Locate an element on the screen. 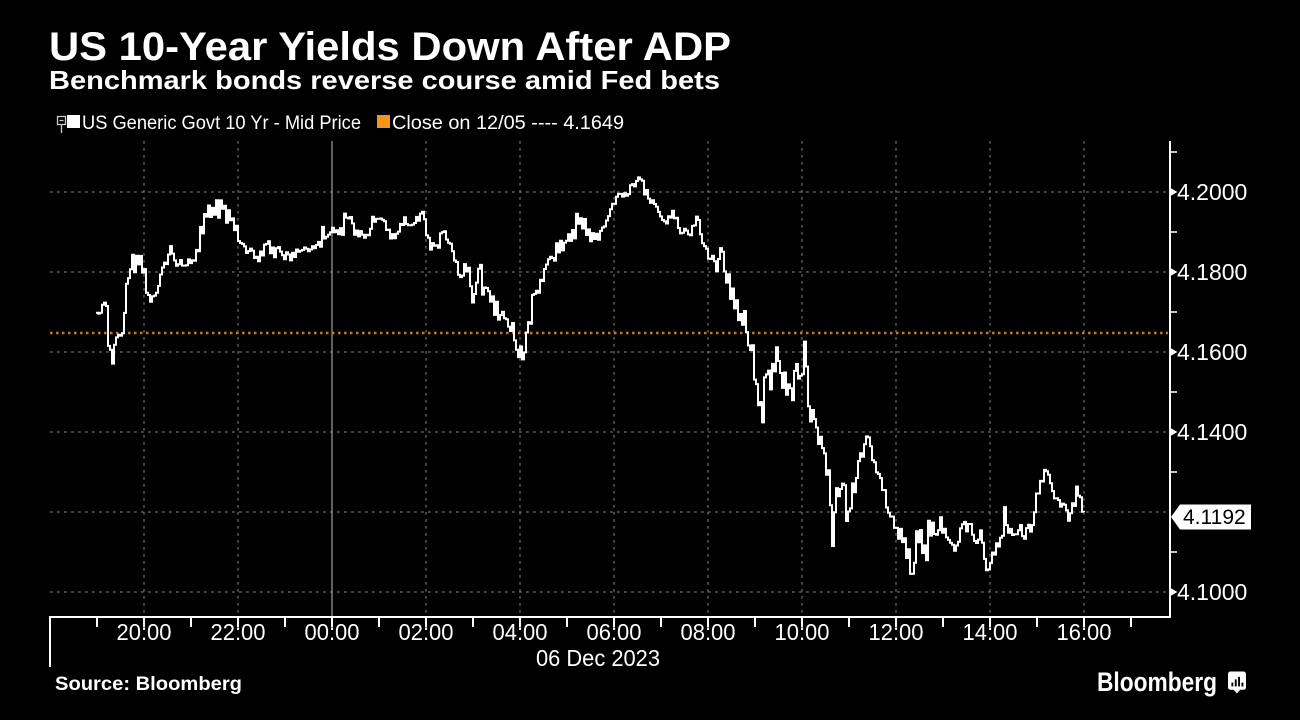 Image resolution: width=1300 pixels, height=720 pixels. svg-text: Bloomberg is located at coordinates (1157, 682).